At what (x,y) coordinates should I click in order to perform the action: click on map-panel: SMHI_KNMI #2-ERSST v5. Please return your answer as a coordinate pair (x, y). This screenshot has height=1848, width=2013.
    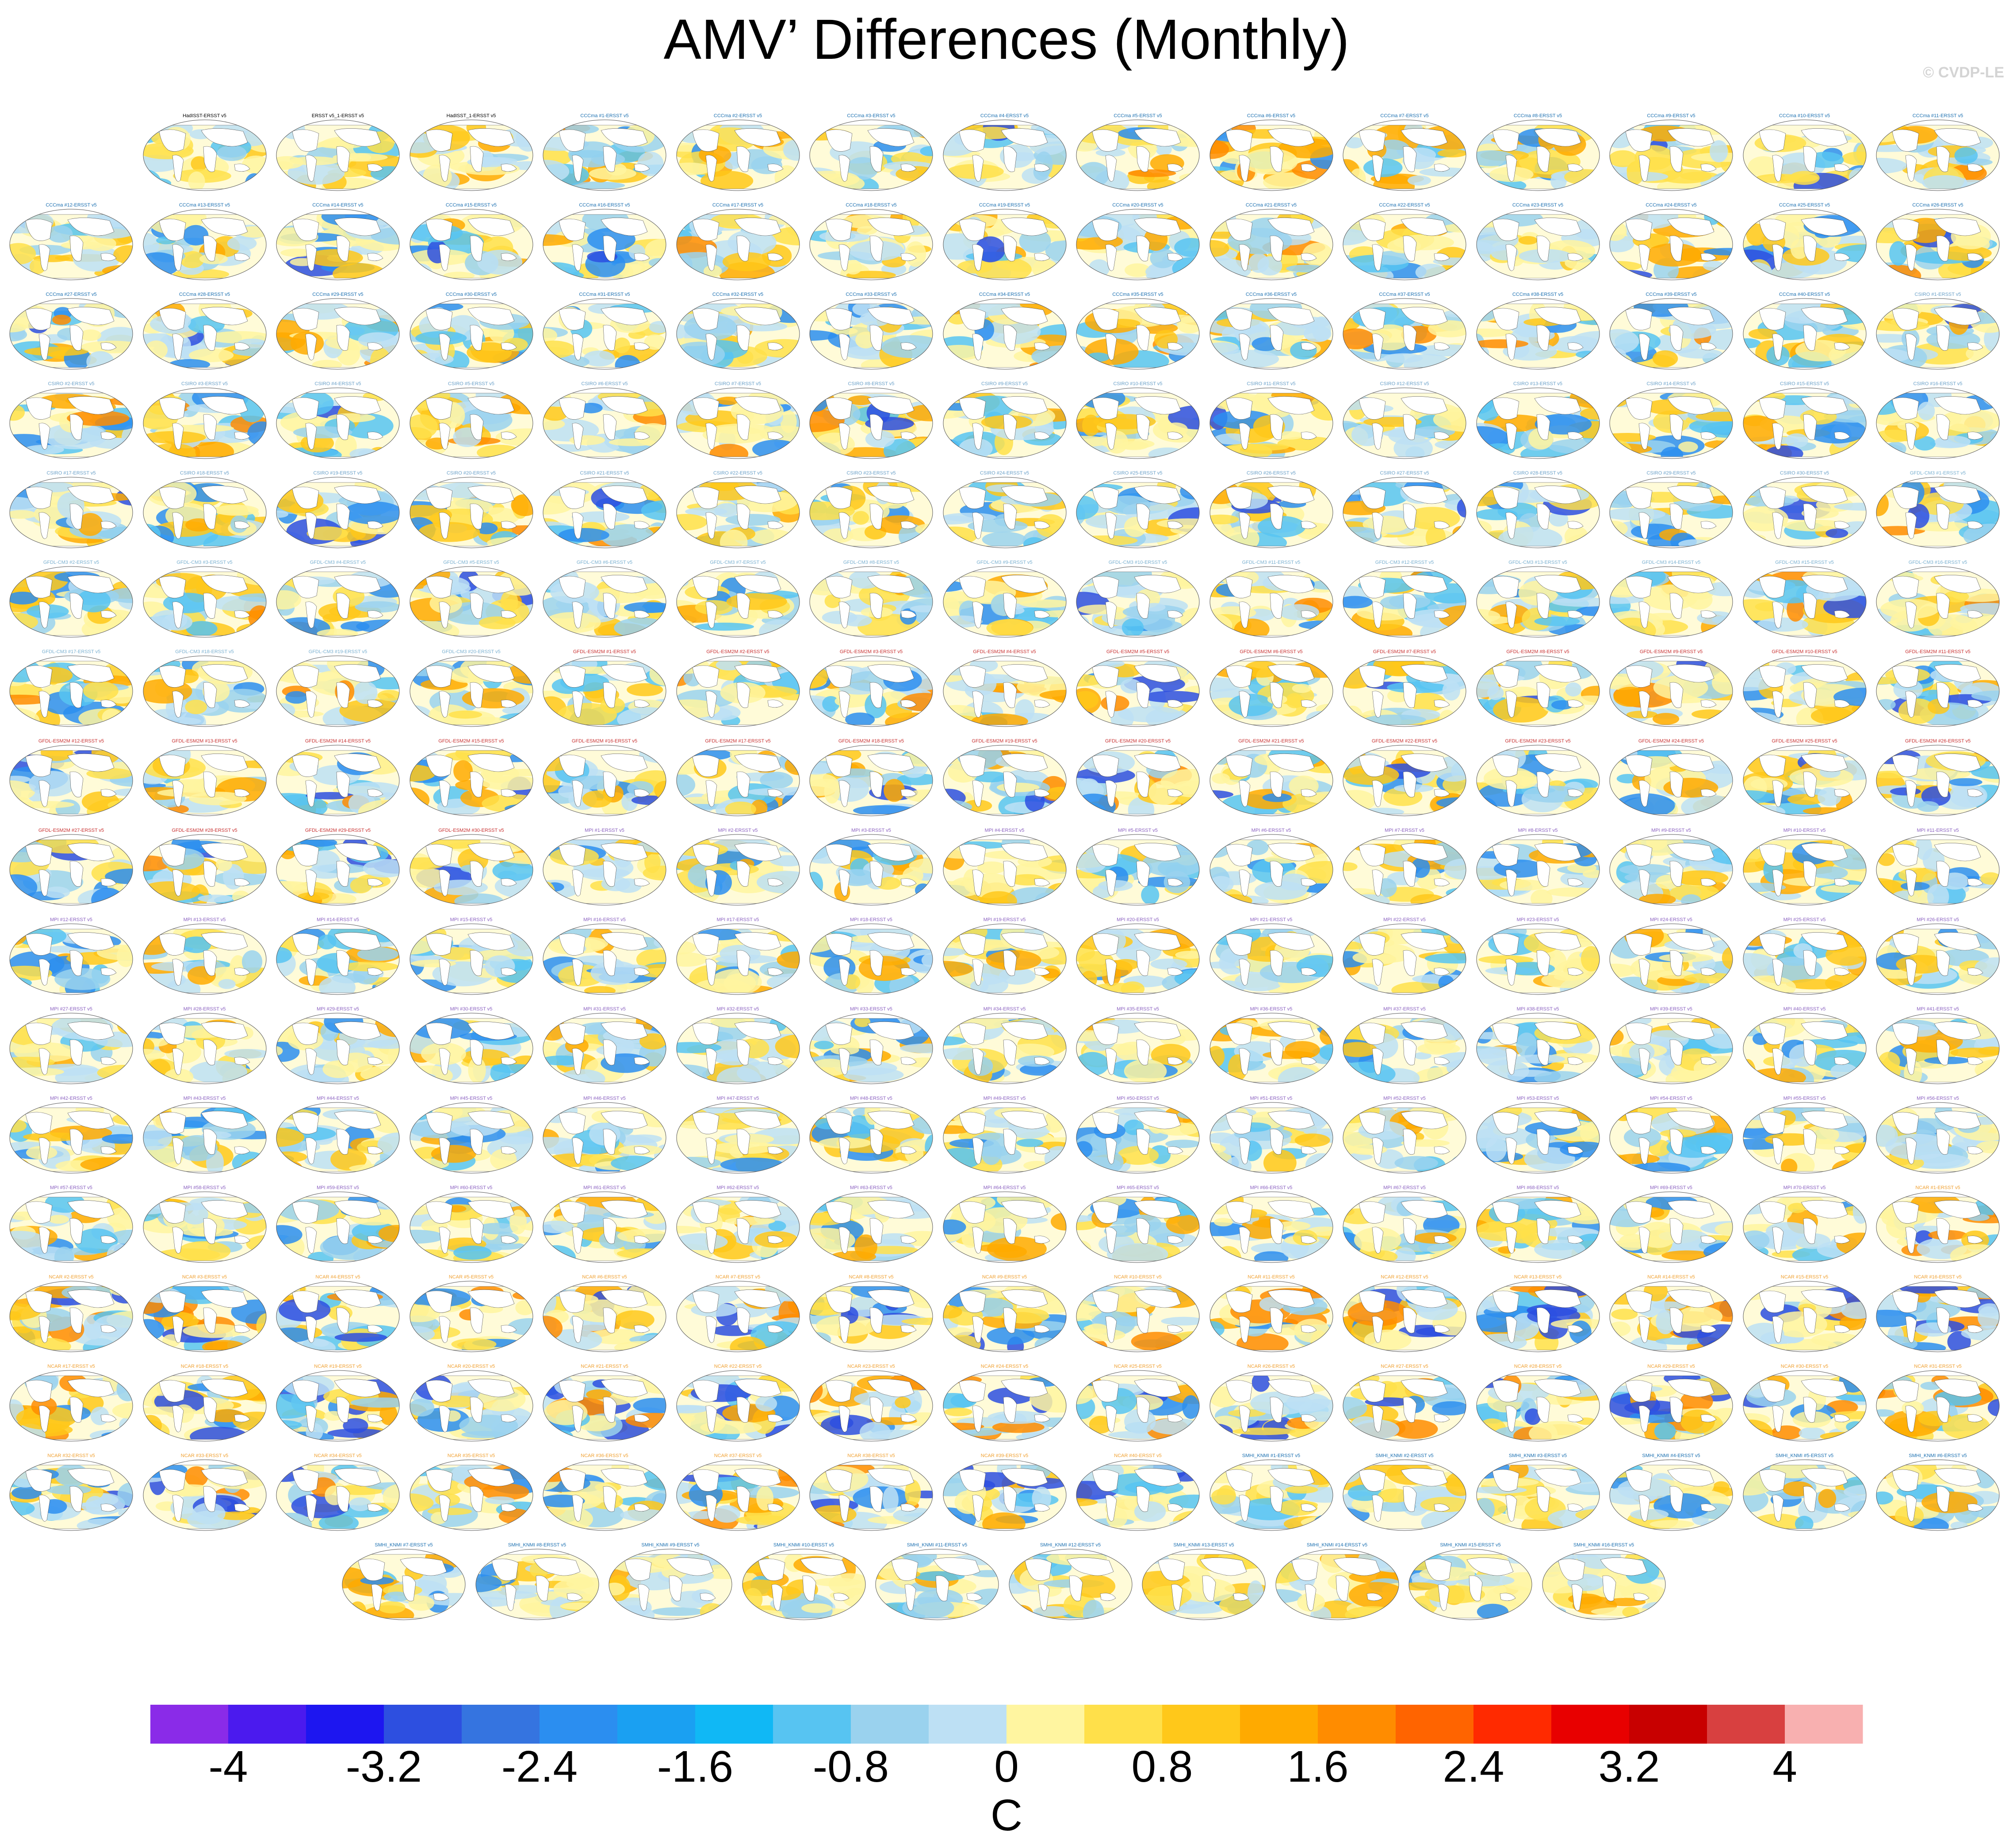
    Looking at the image, I should click on (1404, 1495).